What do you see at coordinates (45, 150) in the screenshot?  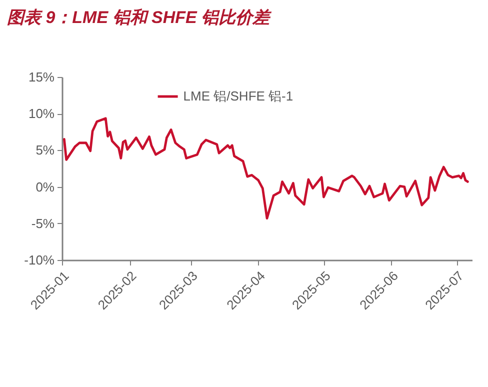 I see `y-tick-label: 5%` at bounding box center [45, 150].